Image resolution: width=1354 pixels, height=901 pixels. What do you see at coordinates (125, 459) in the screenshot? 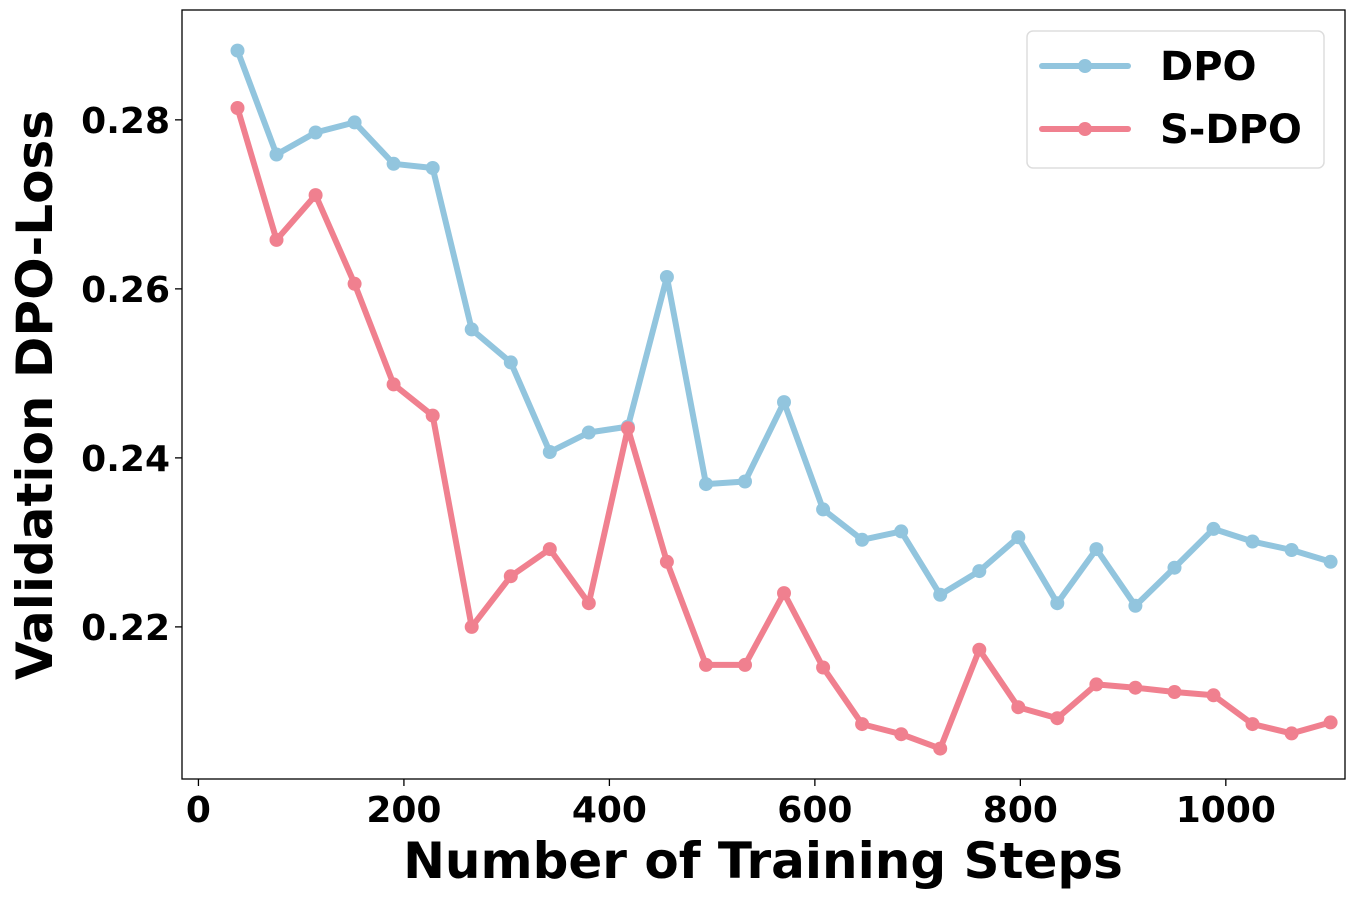
I see `y-tick-label: 0.24` at bounding box center [125, 459].